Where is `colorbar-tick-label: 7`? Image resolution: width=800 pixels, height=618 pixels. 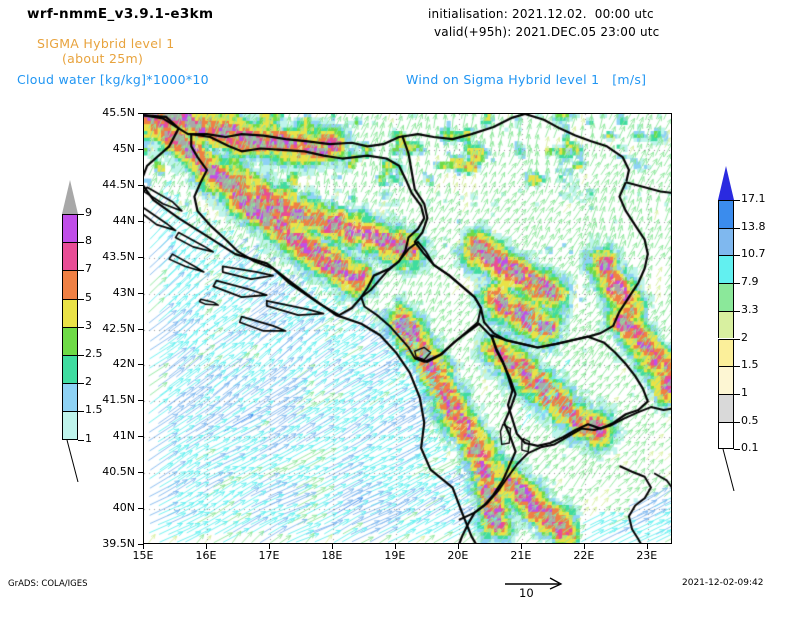 colorbar-tick-label: 7 is located at coordinates (88, 269).